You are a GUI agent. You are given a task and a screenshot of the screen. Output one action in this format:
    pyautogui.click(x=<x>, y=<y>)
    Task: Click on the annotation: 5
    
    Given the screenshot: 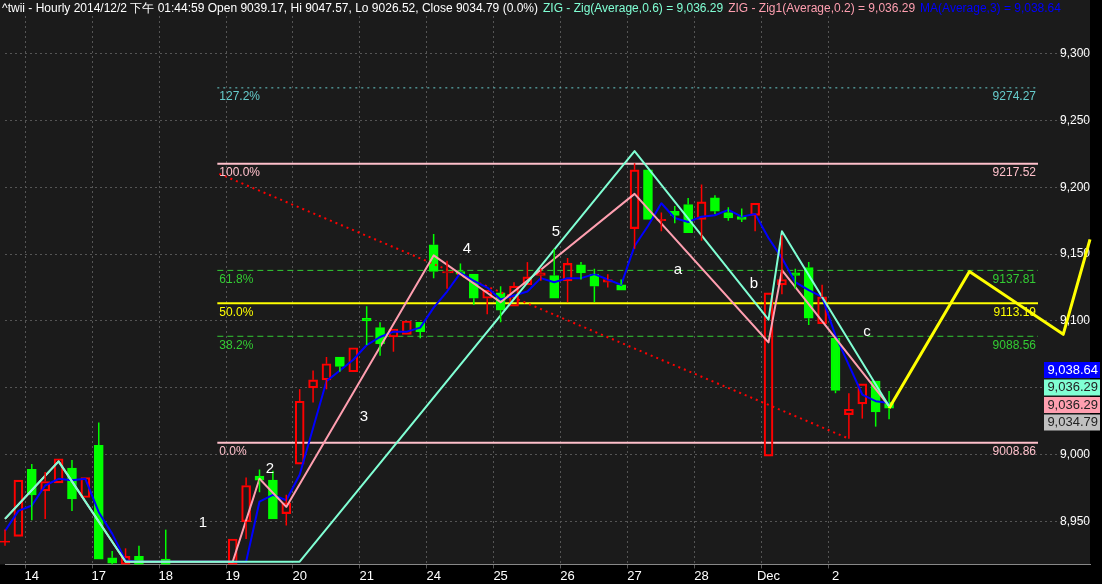 What is the action you would take?
    pyautogui.click(x=556, y=231)
    